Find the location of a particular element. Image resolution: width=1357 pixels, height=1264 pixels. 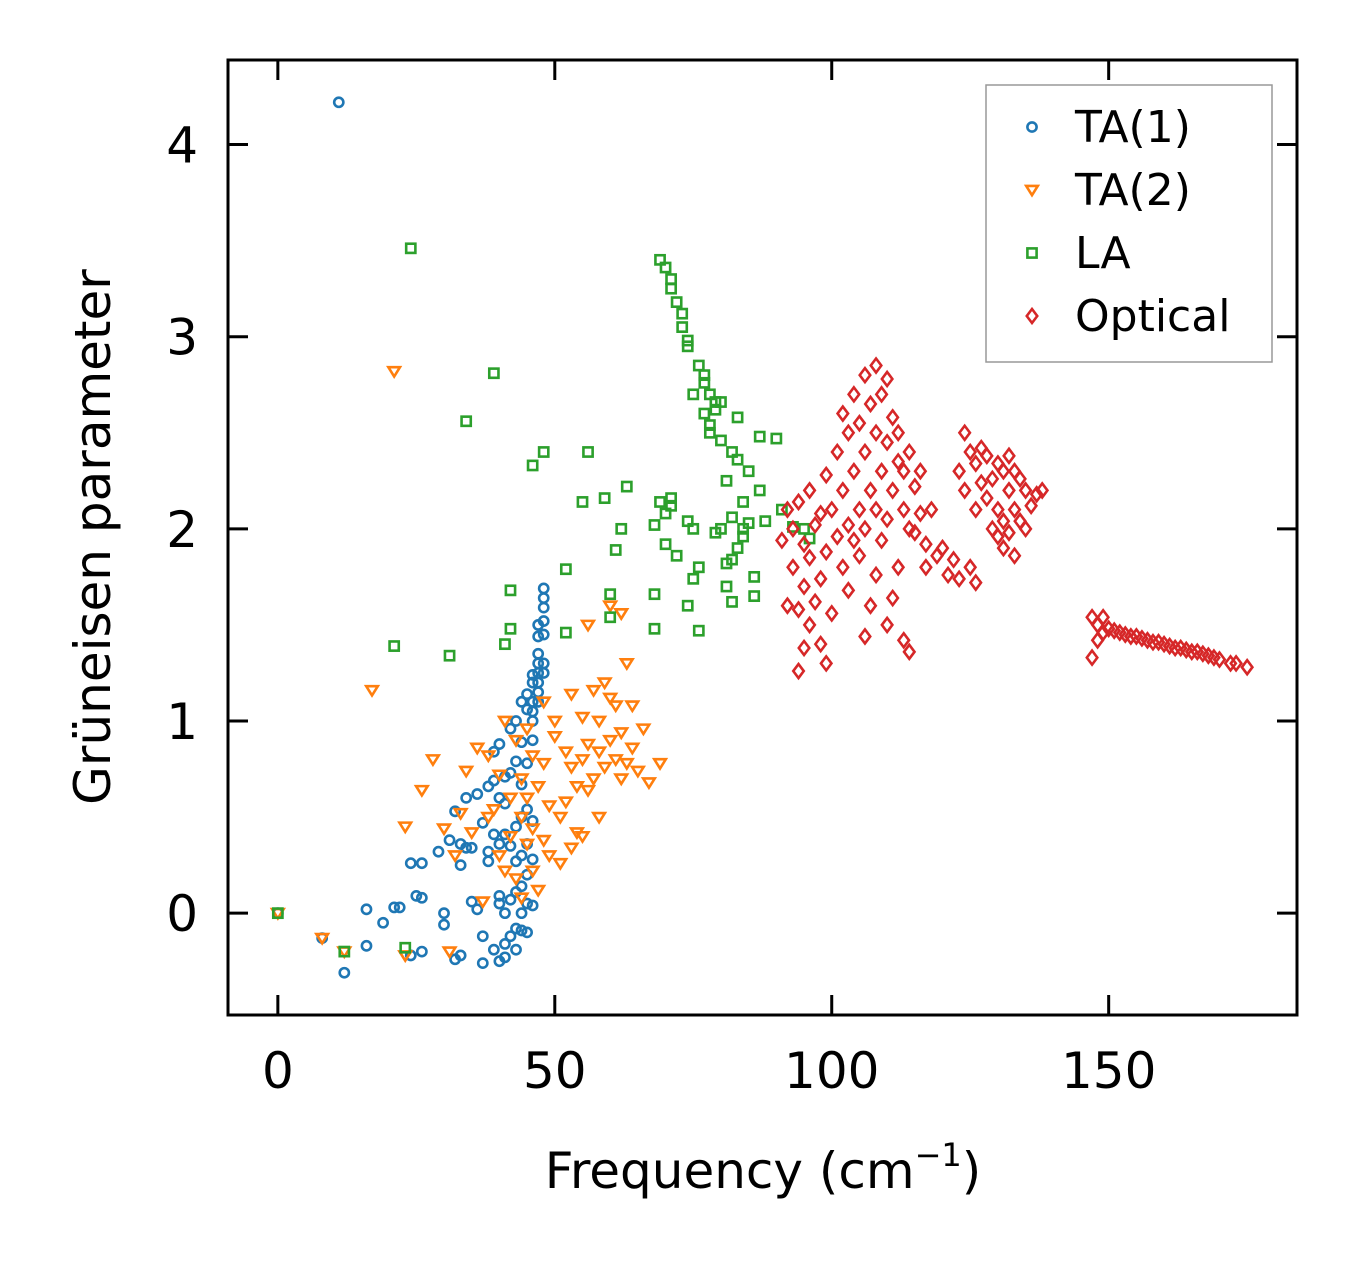

series-optical is located at coordinates (1015, 518).